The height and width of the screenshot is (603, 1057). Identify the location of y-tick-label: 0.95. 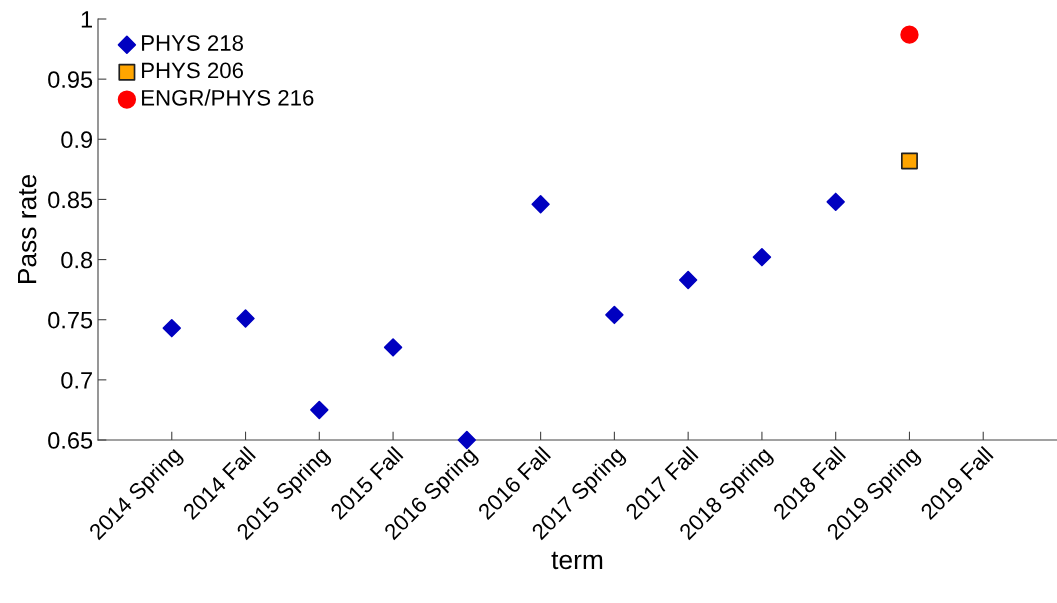
(70, 79).